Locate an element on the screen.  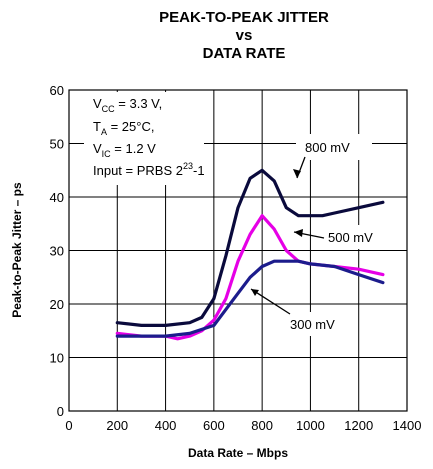
label-300mv: 300 mV is located at coordinates (312, 324).